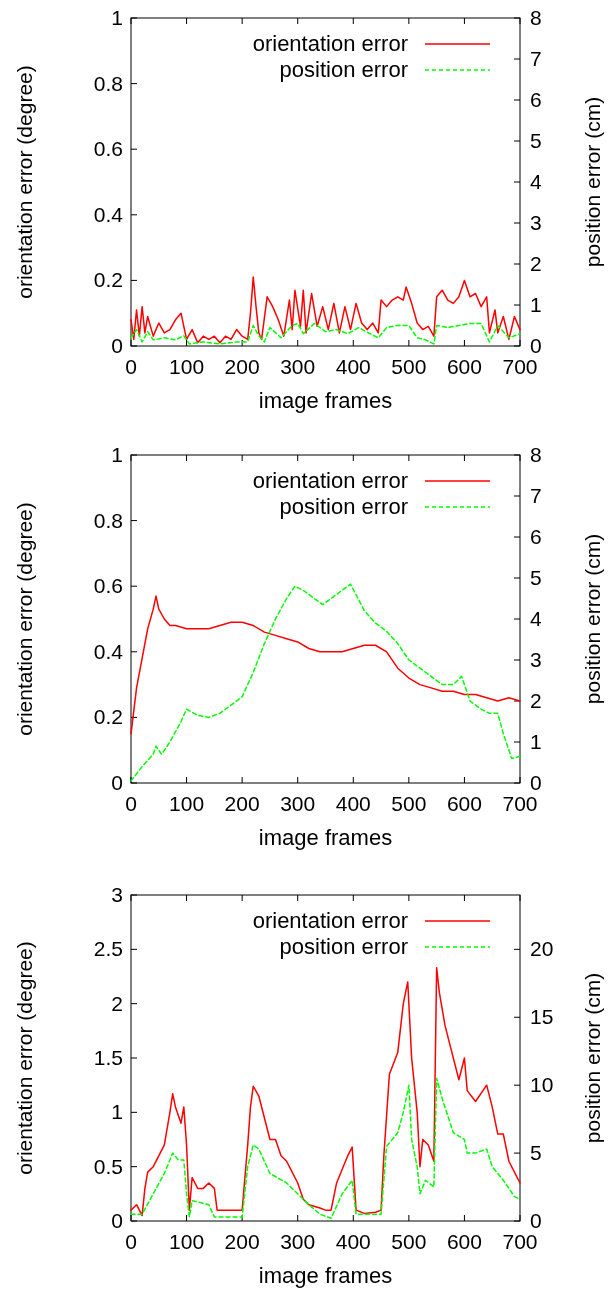 This screenshot has height=1302, width=612. What do you see at coordinates (108, 1057) in the screenshot?
I see `y-tick-label: 1.5` at bounding box center [108, 1057].